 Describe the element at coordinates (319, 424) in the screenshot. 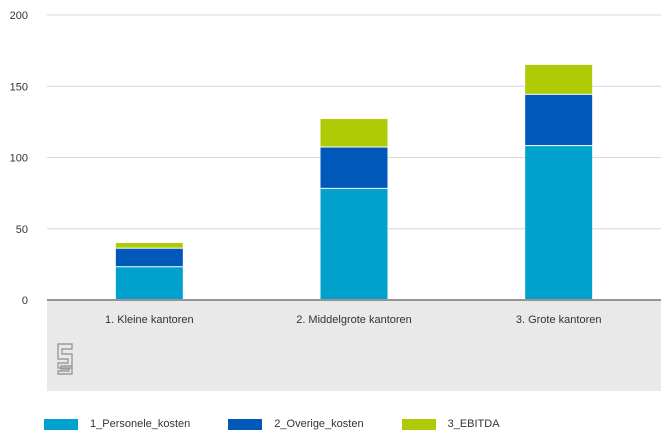

I see `legend-label: 2_Overige_kosten` at that location.